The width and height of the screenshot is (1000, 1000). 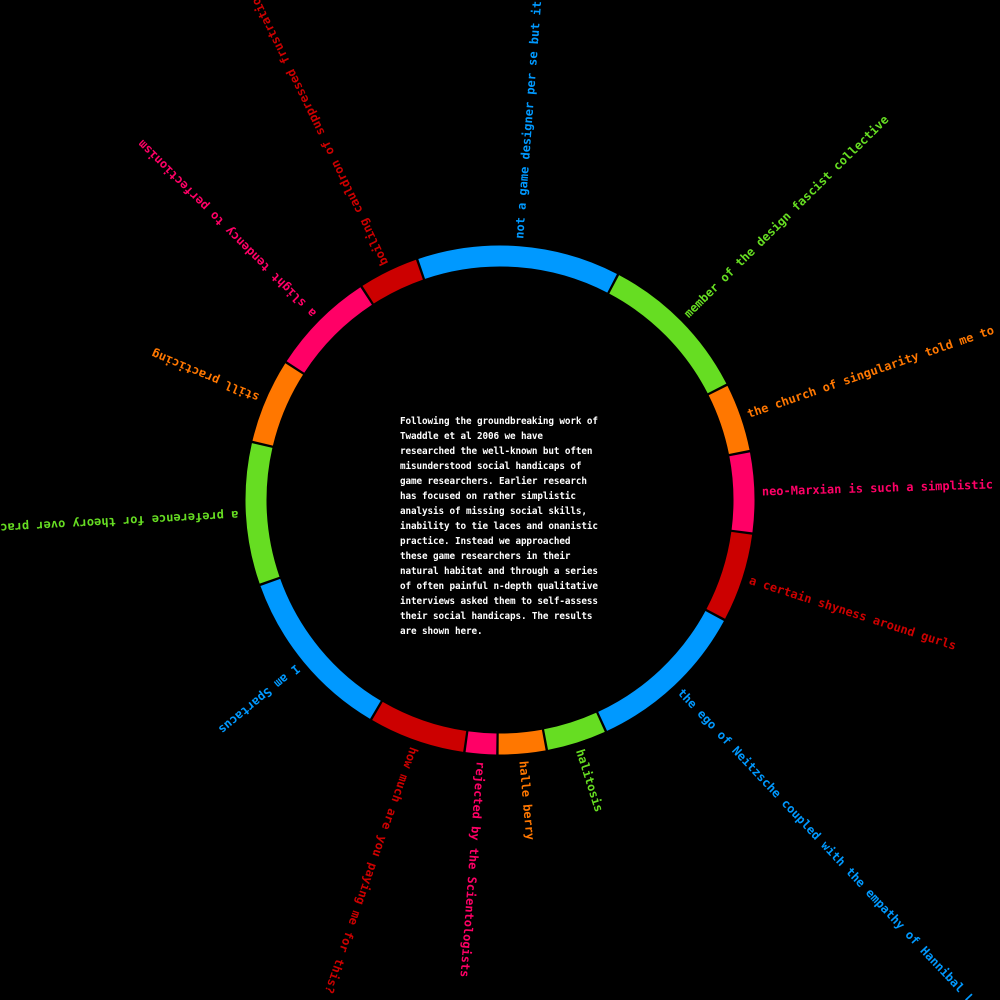 I want to click on ring-segment-halitosis, so click(x=574, y=731).